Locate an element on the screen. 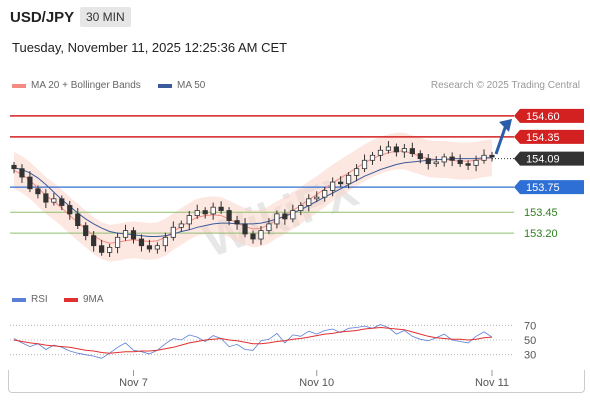 Image resolution: width=590 pixels, height=400 pixels. credit-text: Research © 2025 Trading Central is located at coordinates (505, 85).